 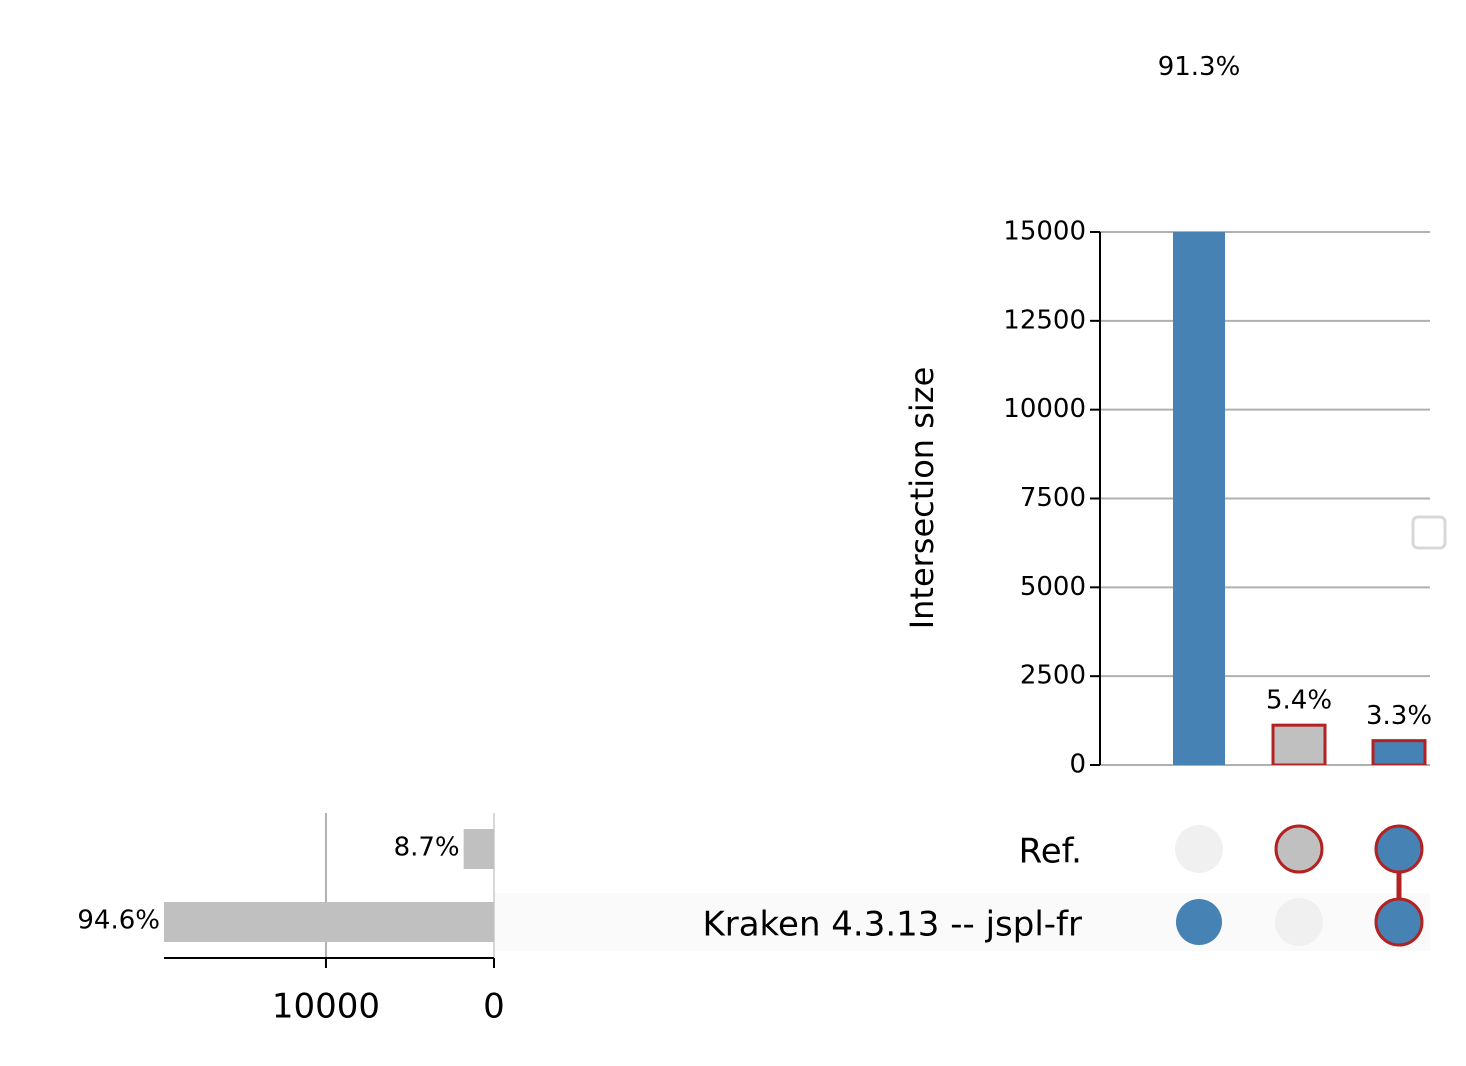 What do you see at coordinates (326, 1007) in the screenshot?
I see `x-tick-label: 10000` at bounding box center [326, 1007].